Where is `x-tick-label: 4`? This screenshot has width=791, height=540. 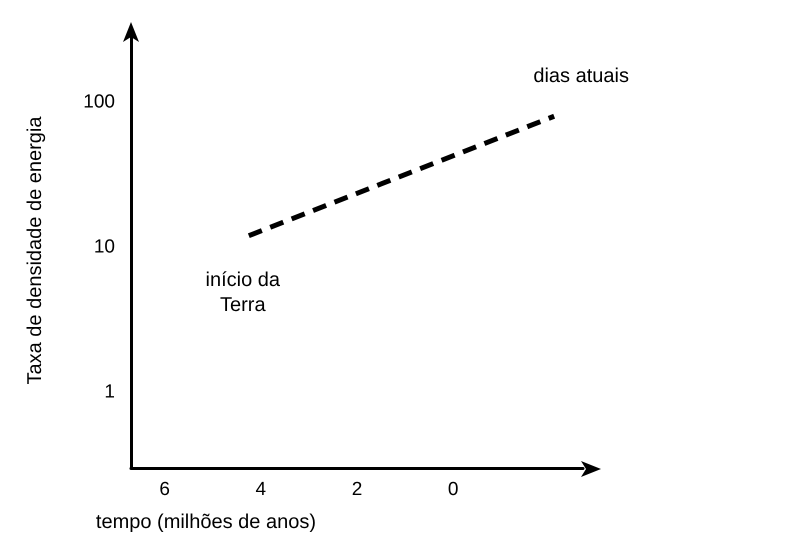
x-tick-label: 4 is located at coordinates (261, 489).